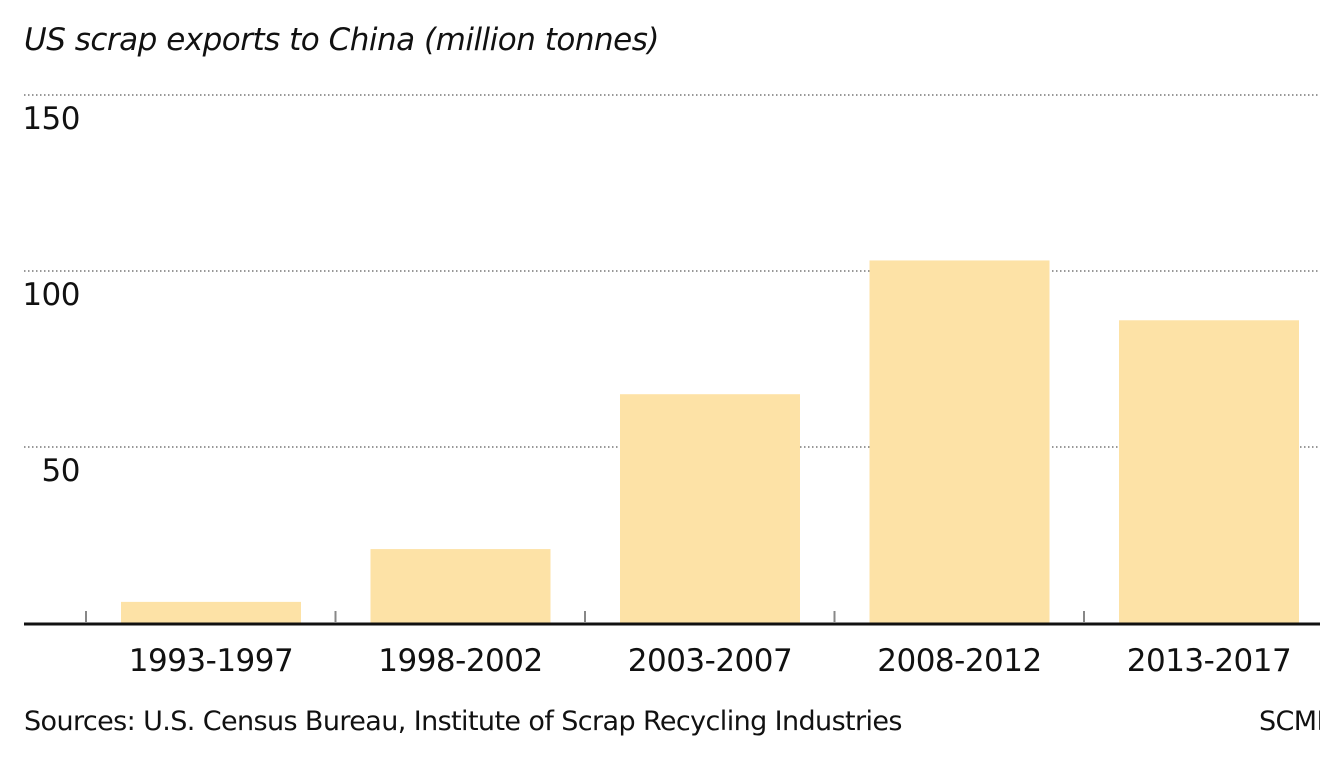 Image resolution: width=1320 pixels, height=770 pixels. What do you see at coordinates (460, 661) in the screenshot?
I see `x-tick-label-1998-2002: 1998-2002` at bounding box center [460, 661].